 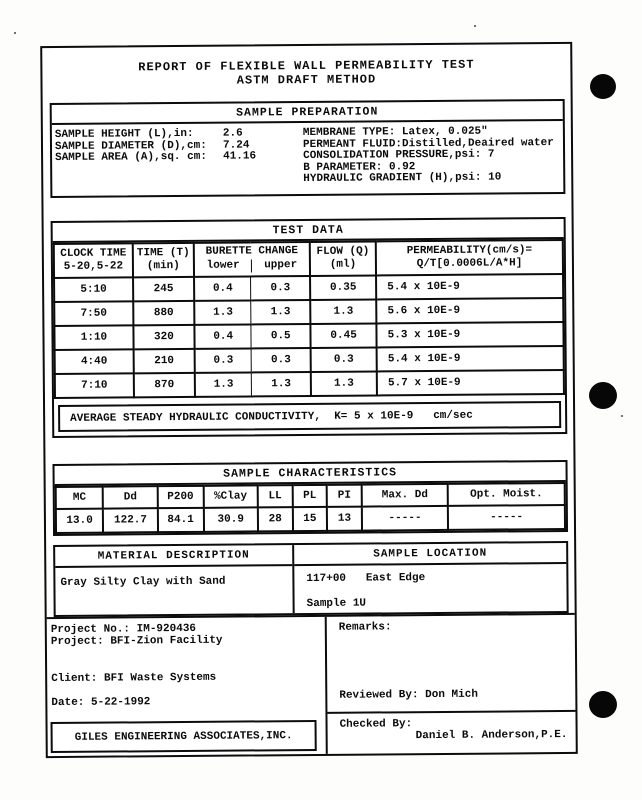 I want to click on col-burette-change: BURETTE CHANGE lower upper, so click(x=252, y=259).